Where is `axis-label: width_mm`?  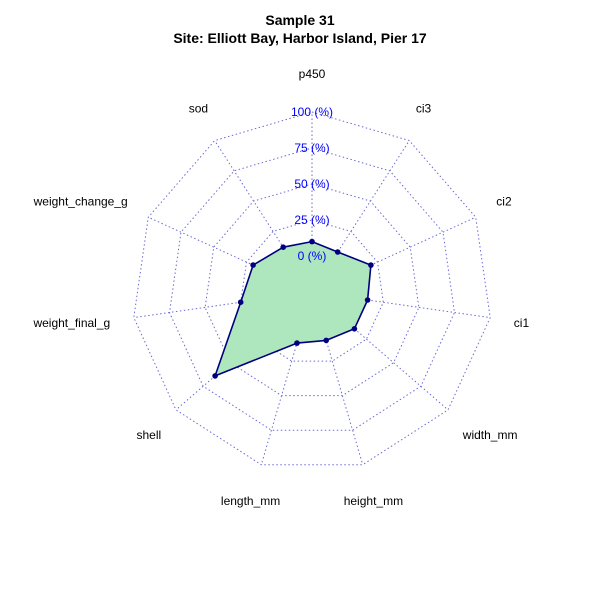
axis-label: width_mm is located at coordinates (490, 435).